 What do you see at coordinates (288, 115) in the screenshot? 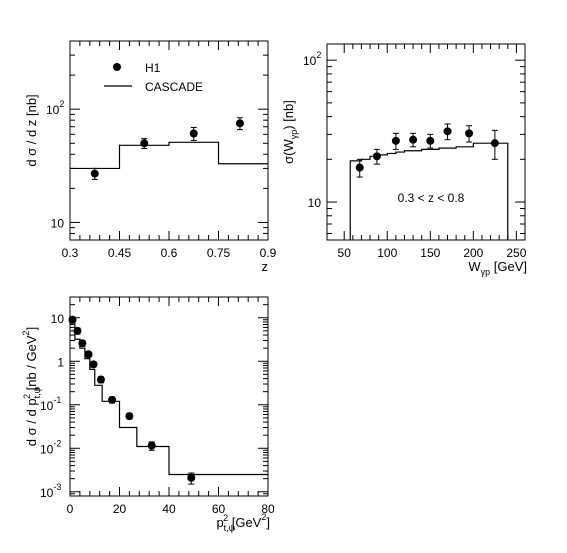
I see `y-label-units: ) [nb]` at bounding box center [288, 115].